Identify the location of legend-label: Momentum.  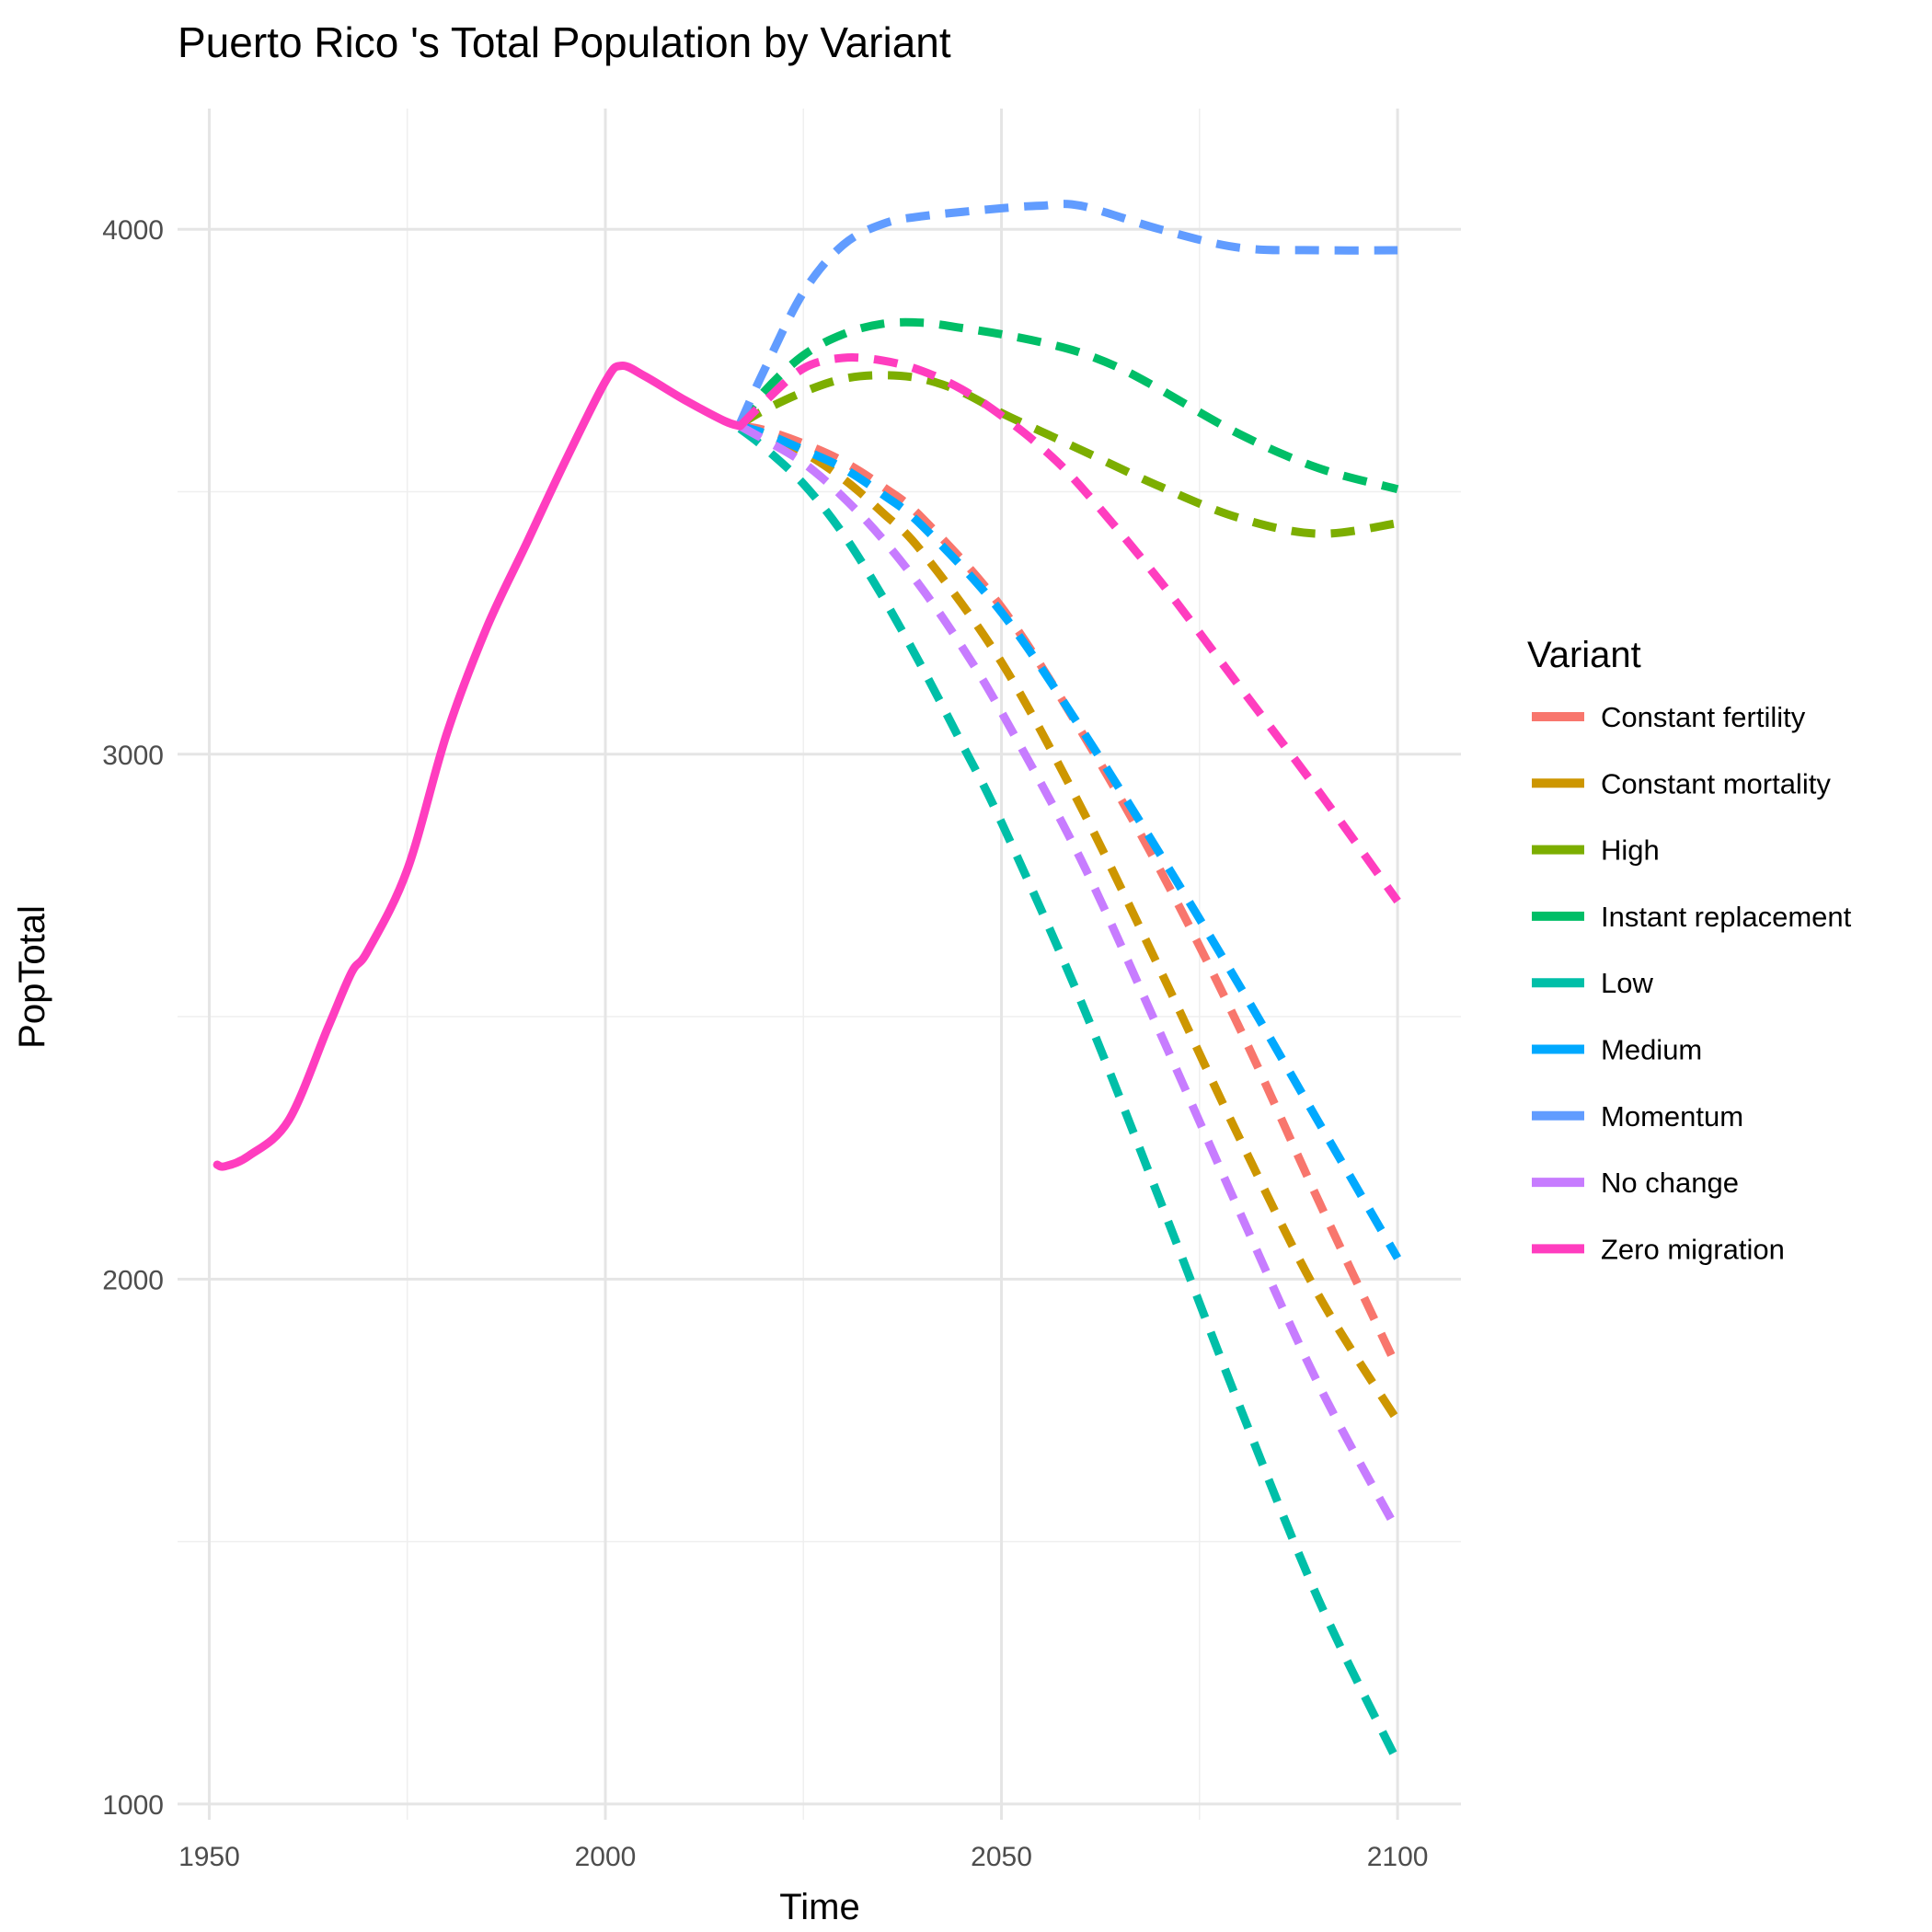
(1672, 1116).